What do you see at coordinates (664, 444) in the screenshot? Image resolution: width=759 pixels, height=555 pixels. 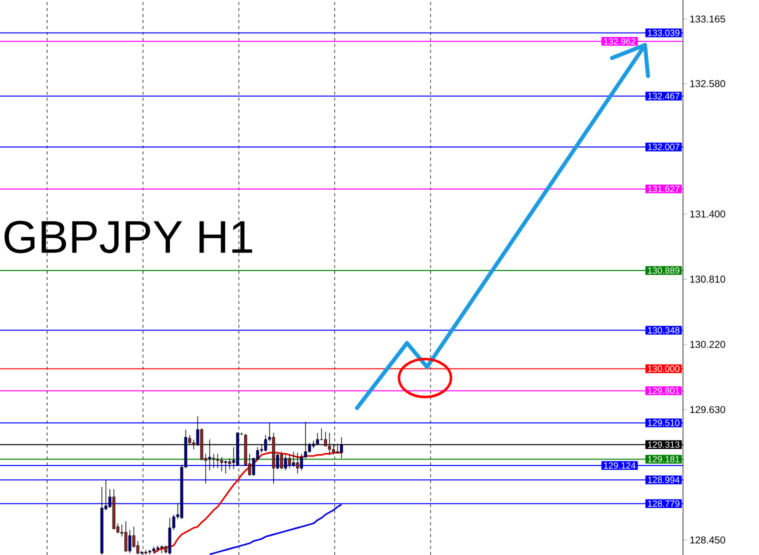 I see `ref-line-label: 129.313` at bounding box center [664, 444].